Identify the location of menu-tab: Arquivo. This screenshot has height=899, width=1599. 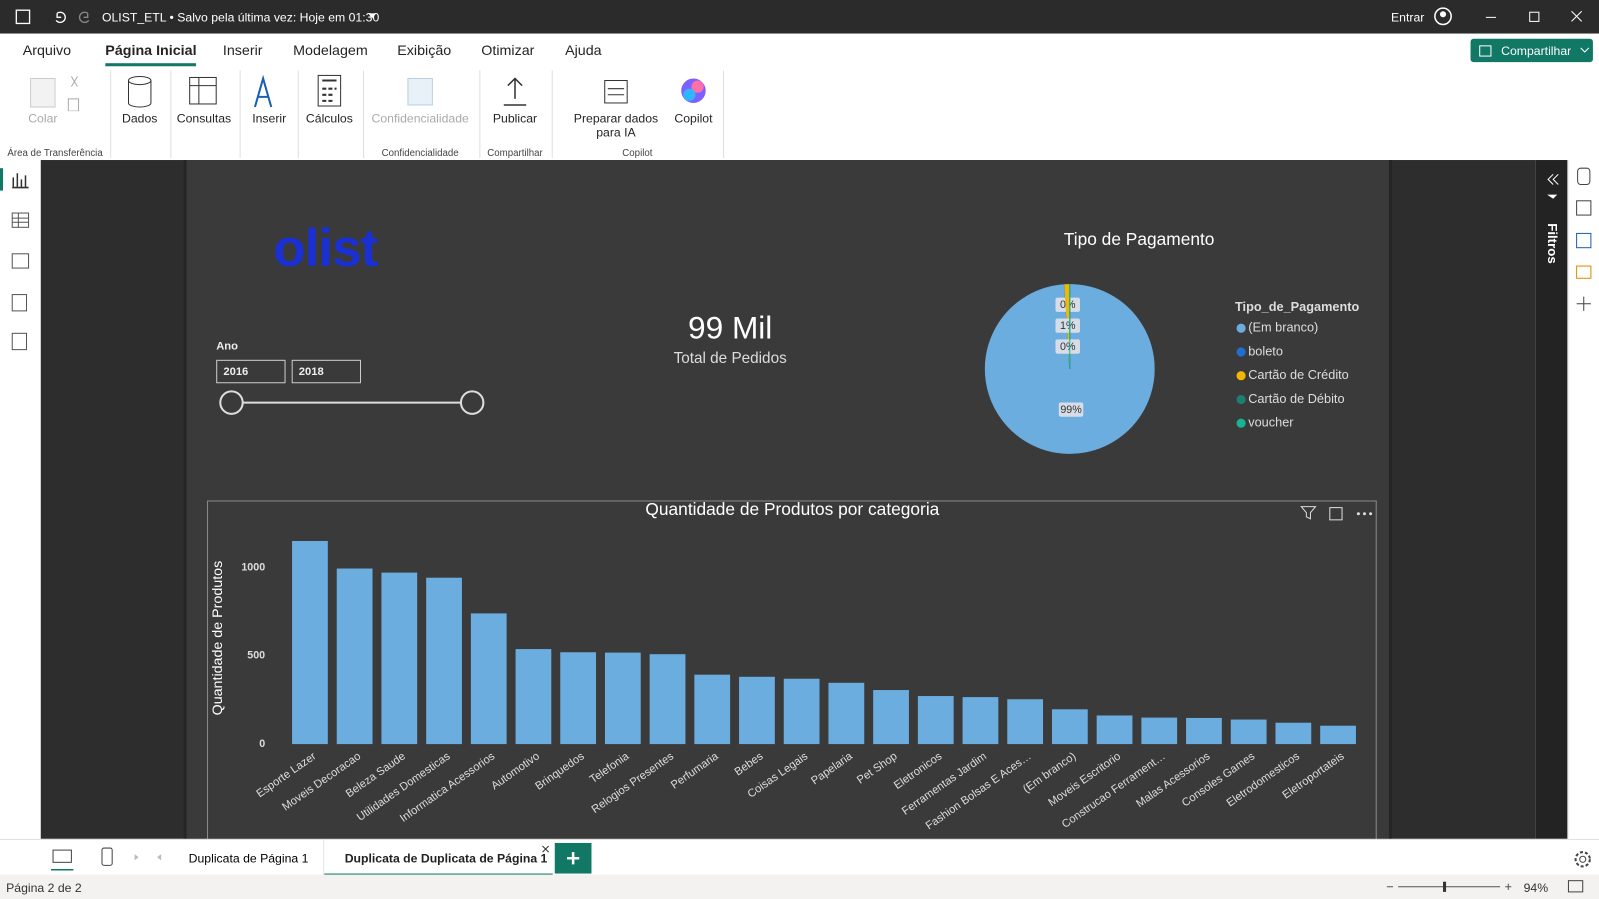
(47, 50).